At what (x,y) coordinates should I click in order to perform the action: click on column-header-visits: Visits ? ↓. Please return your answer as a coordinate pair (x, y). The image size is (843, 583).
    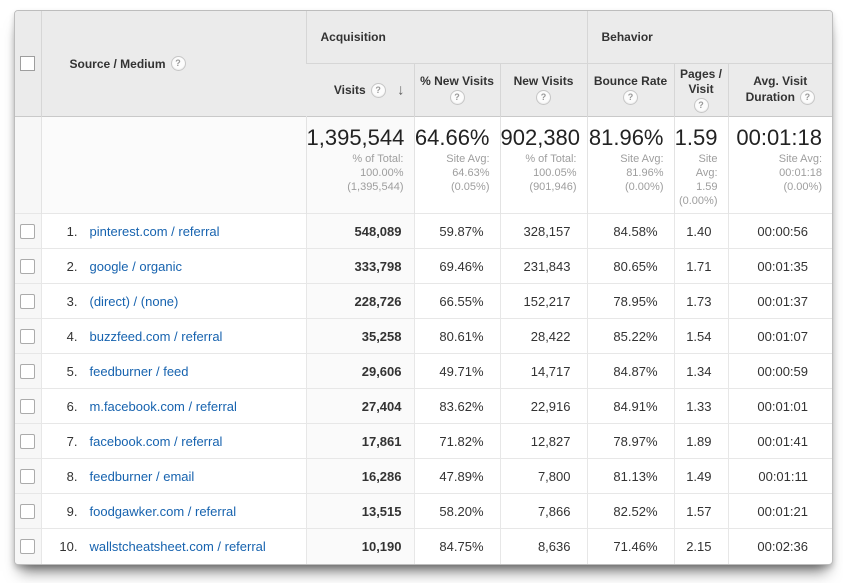
    Looking at the image, I should click on (360, 90).